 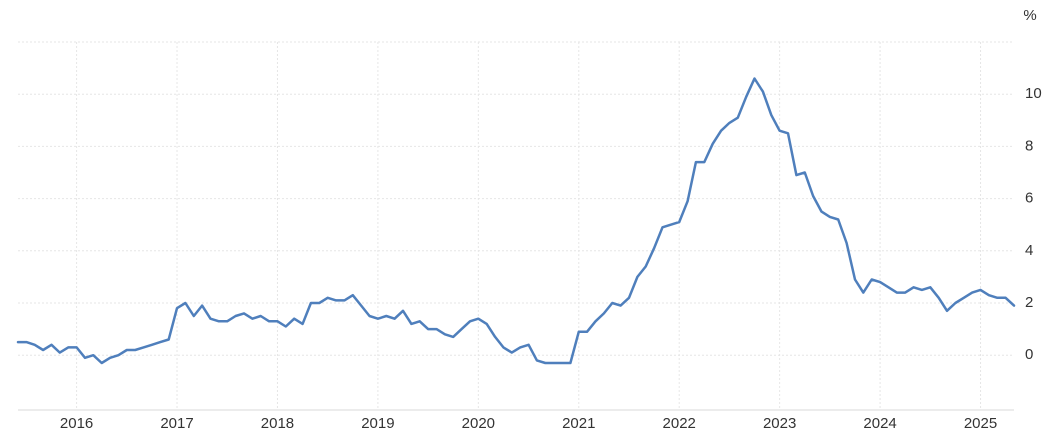 What do you see at coordinates (1029, 302) in the screenshot?
I see `y-tick-label: 2` at bounding box center [1029, 302].